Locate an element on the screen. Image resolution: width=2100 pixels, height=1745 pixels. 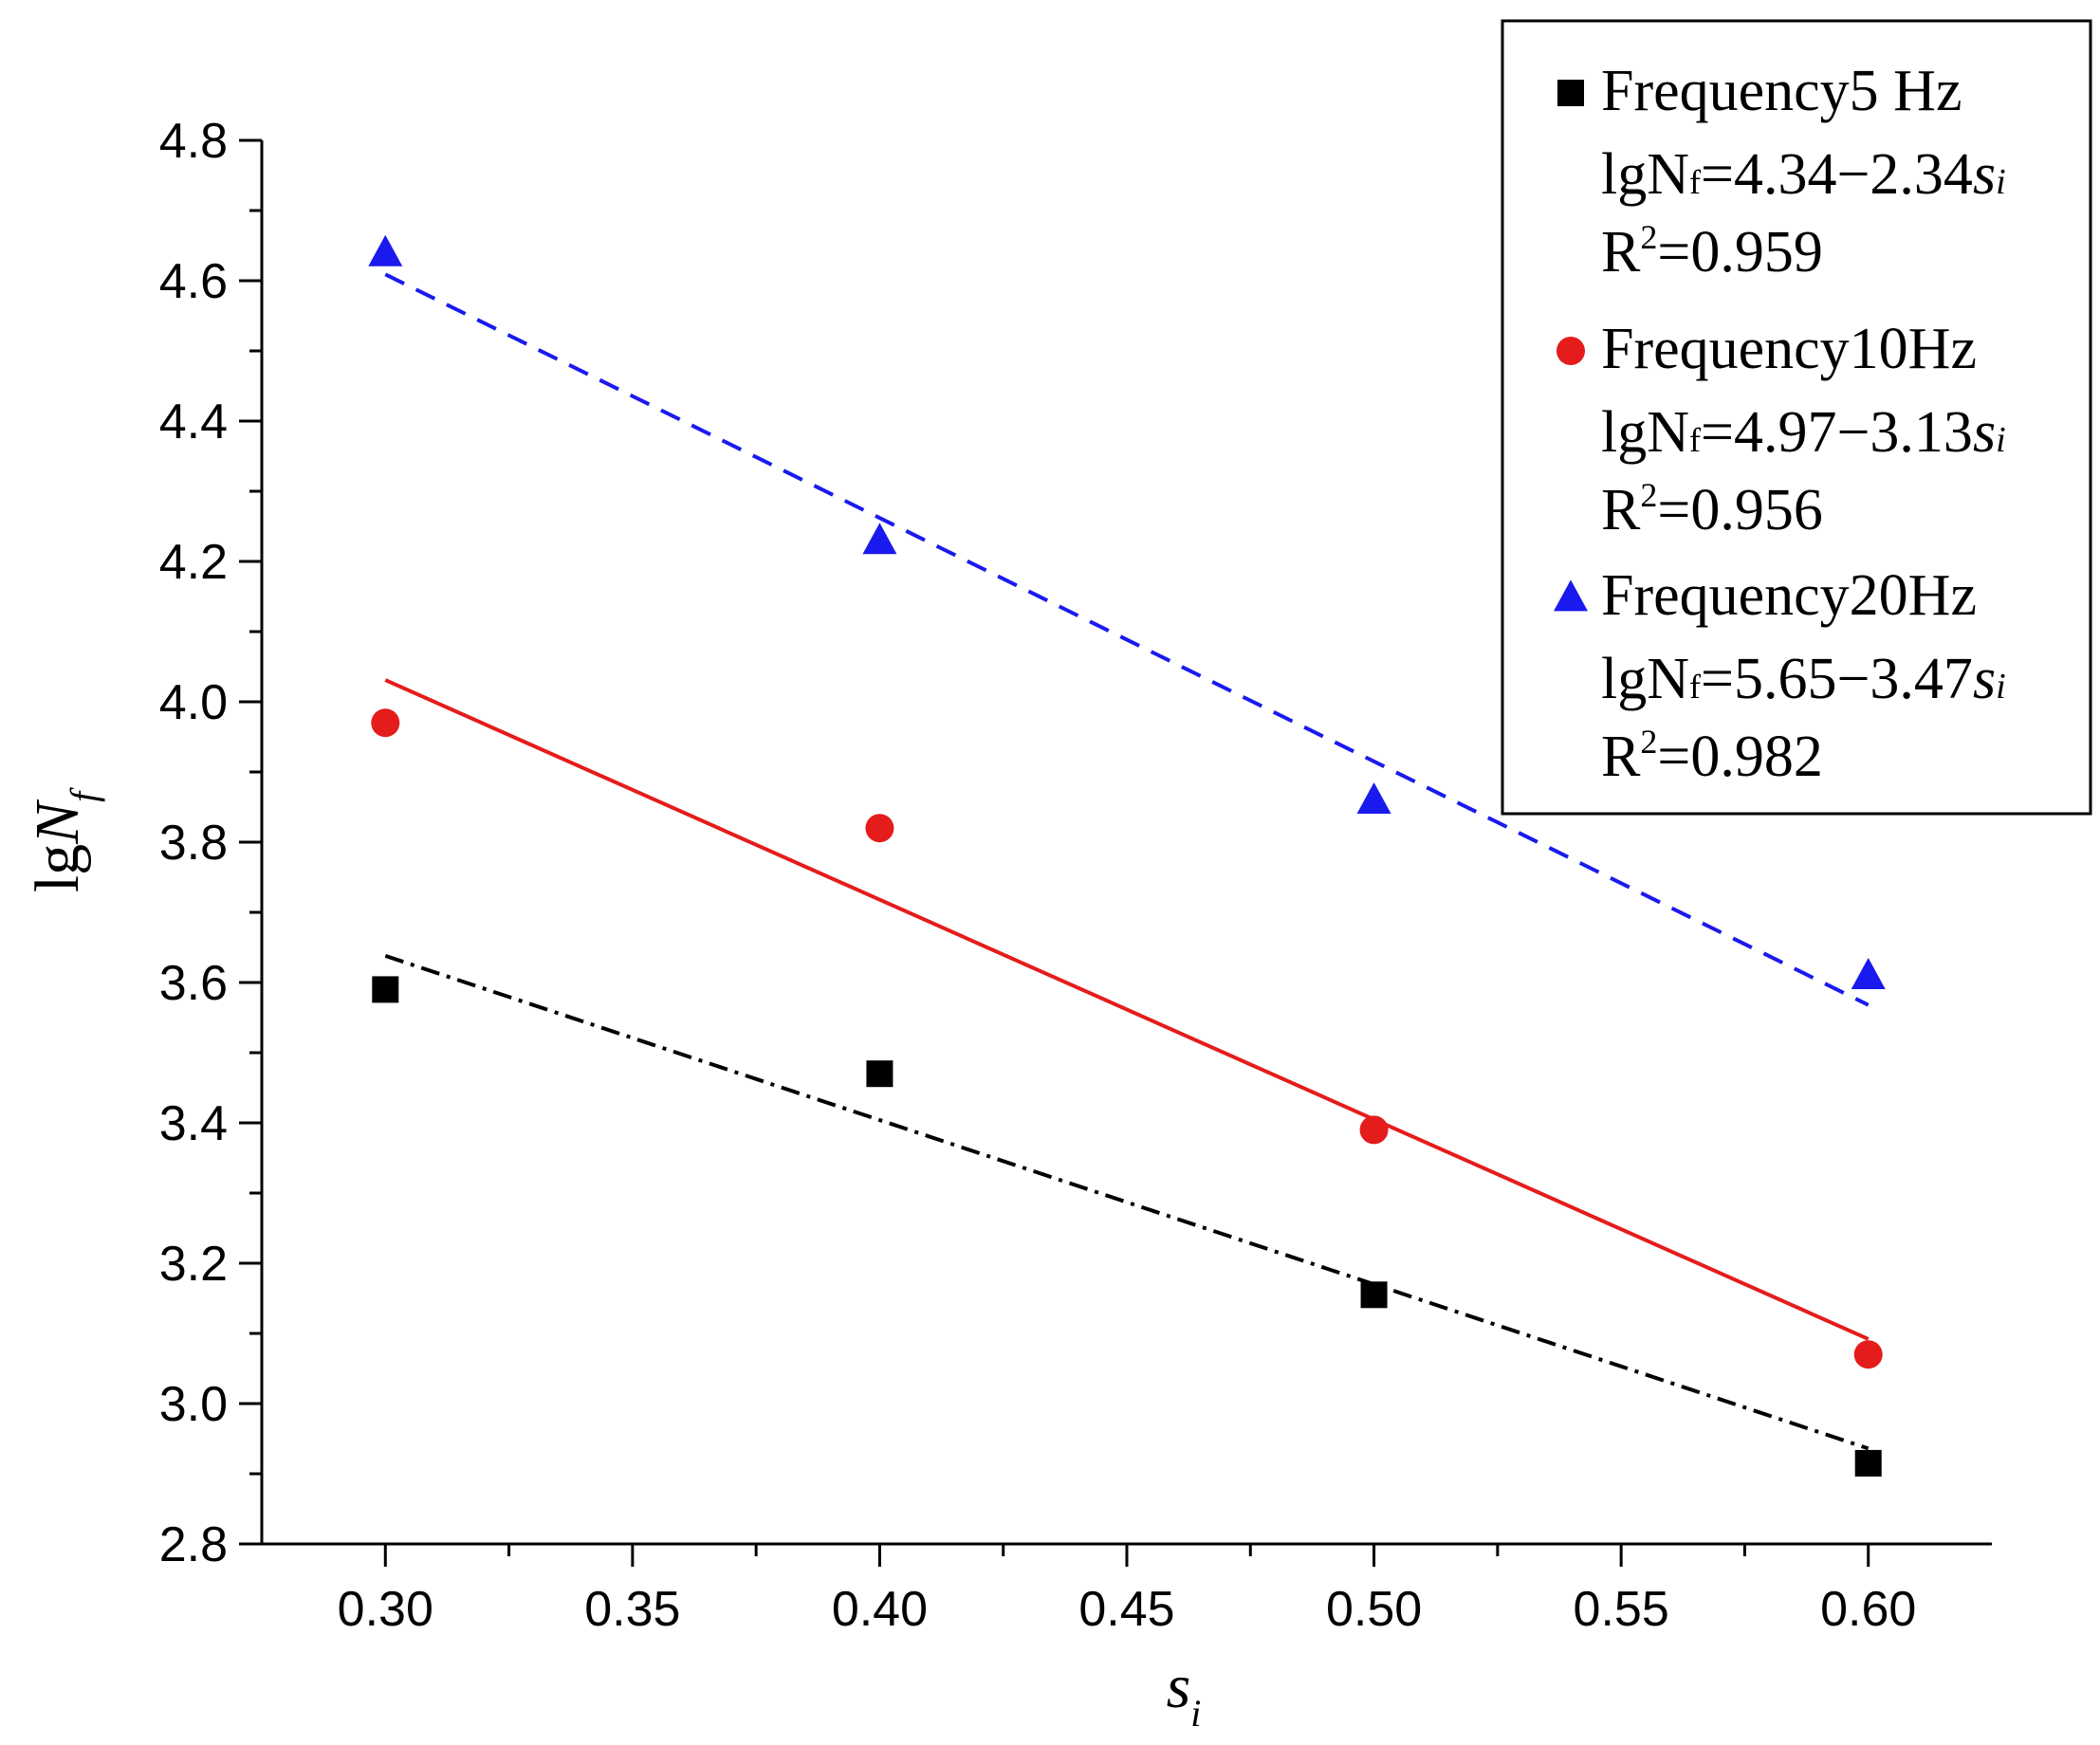
legend-r2-2: R2=0.956 is located at coordinates (1712, 509).